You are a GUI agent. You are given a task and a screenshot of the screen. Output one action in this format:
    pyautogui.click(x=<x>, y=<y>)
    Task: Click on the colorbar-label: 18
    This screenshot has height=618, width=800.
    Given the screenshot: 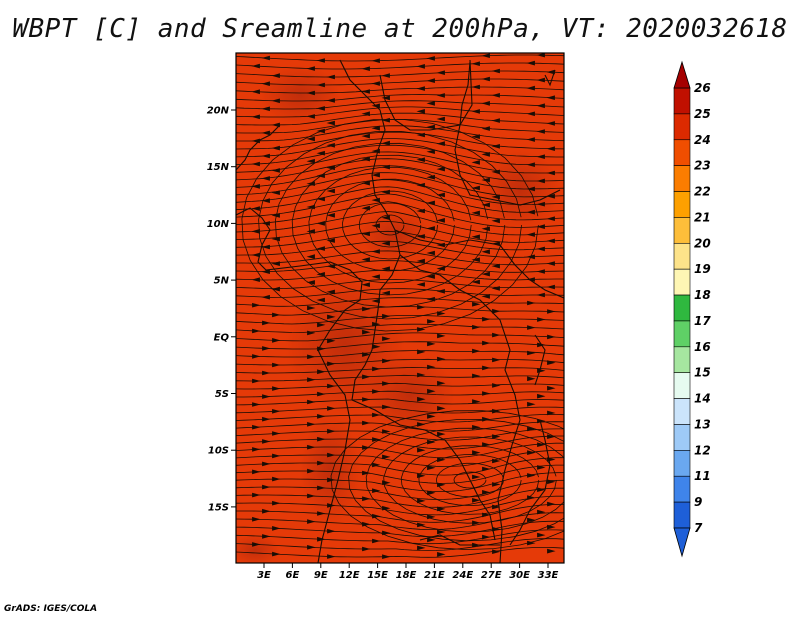 What is the action you would take?
    pyautogui.click(x=702, y=295)
    